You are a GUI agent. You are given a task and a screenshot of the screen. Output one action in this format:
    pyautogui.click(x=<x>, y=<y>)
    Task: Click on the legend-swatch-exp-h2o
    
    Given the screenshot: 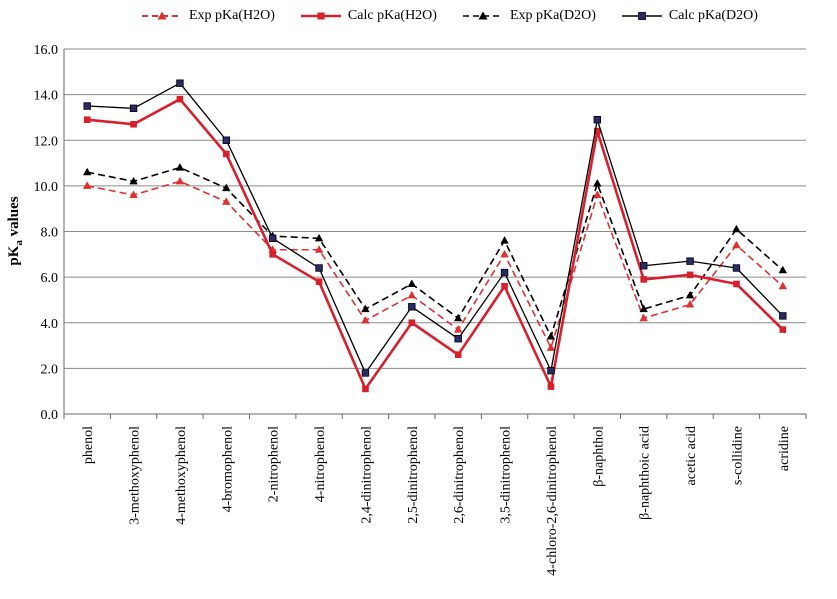 What is the action you would take?
    pyautogui.click(x=162, y=15)
    